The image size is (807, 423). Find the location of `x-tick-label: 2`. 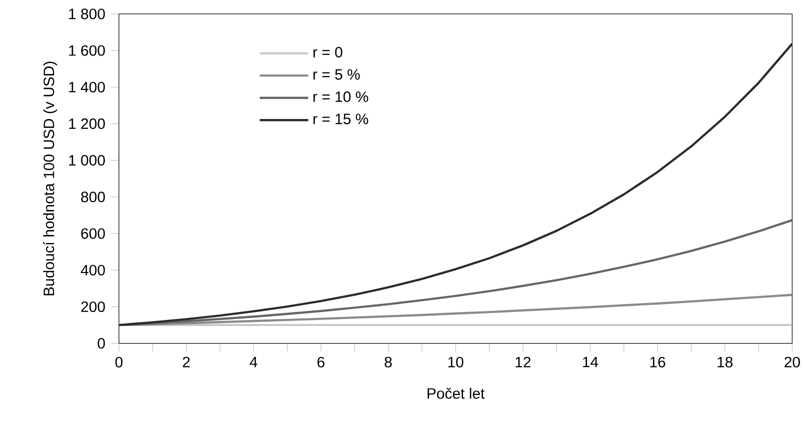

x-tick-label: 2 is located at coordinates (186, 362).